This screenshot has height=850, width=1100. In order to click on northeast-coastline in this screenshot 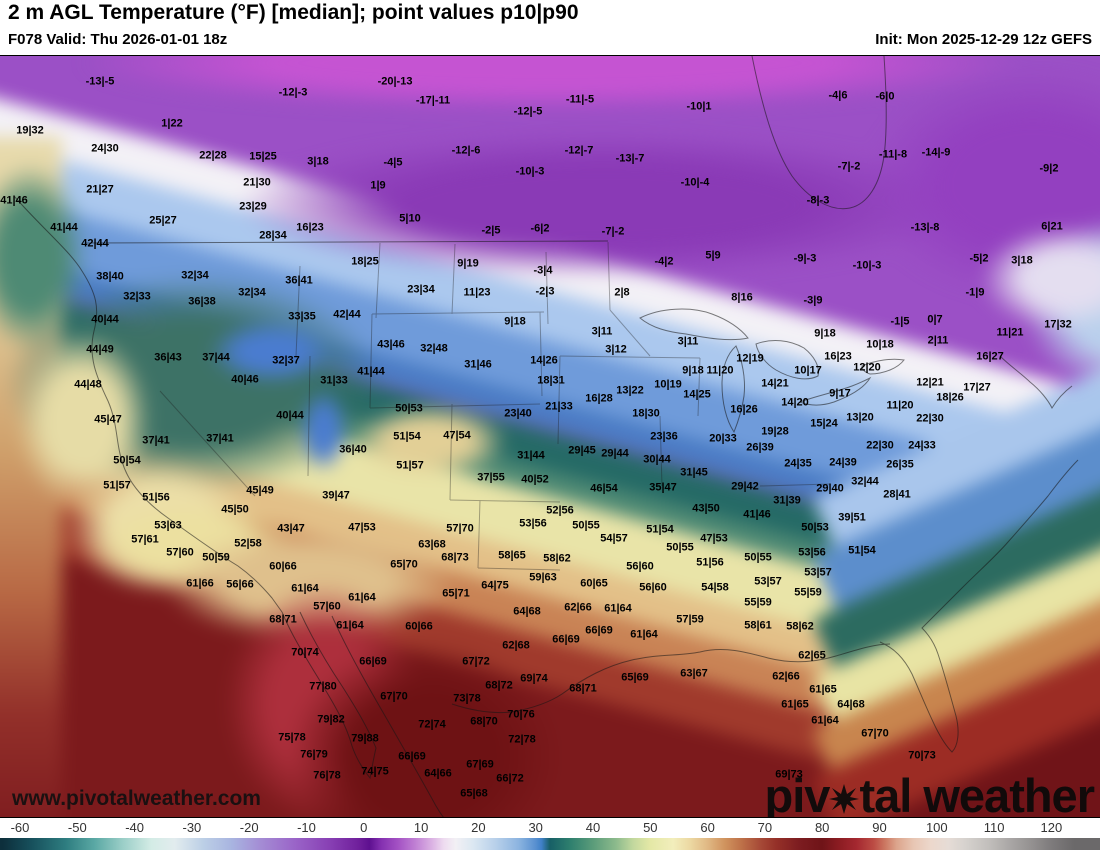, I will do `click(1036, 382)`.